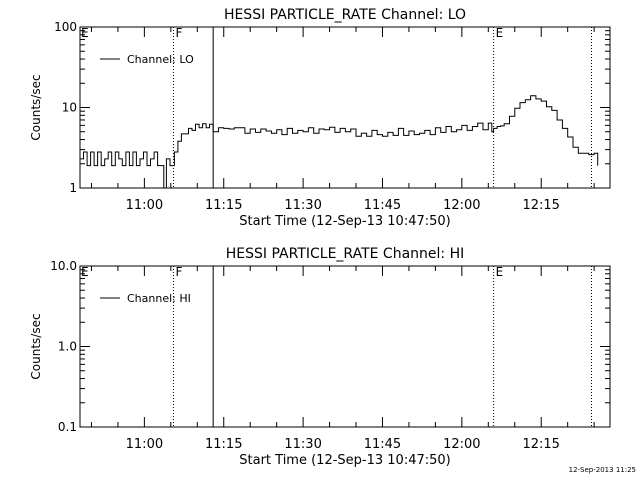 The image size is (640, 484). What do you see at coordinates (461, 444) in the screenshot?
I see `chart-2-x-tick-label: 12:00` at bounding box center [461, 444].